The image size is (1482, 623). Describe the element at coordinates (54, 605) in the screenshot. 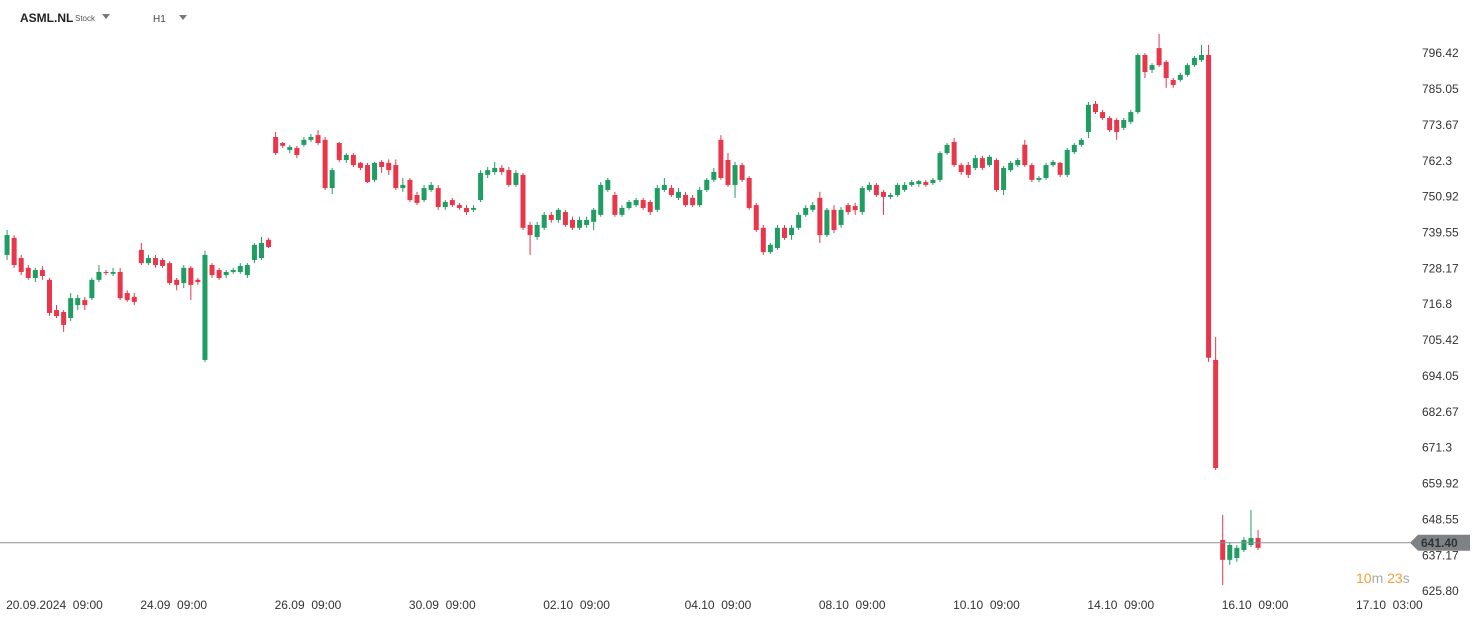

I see `x-tick-label: 20.09.2024 09:00` at that location.